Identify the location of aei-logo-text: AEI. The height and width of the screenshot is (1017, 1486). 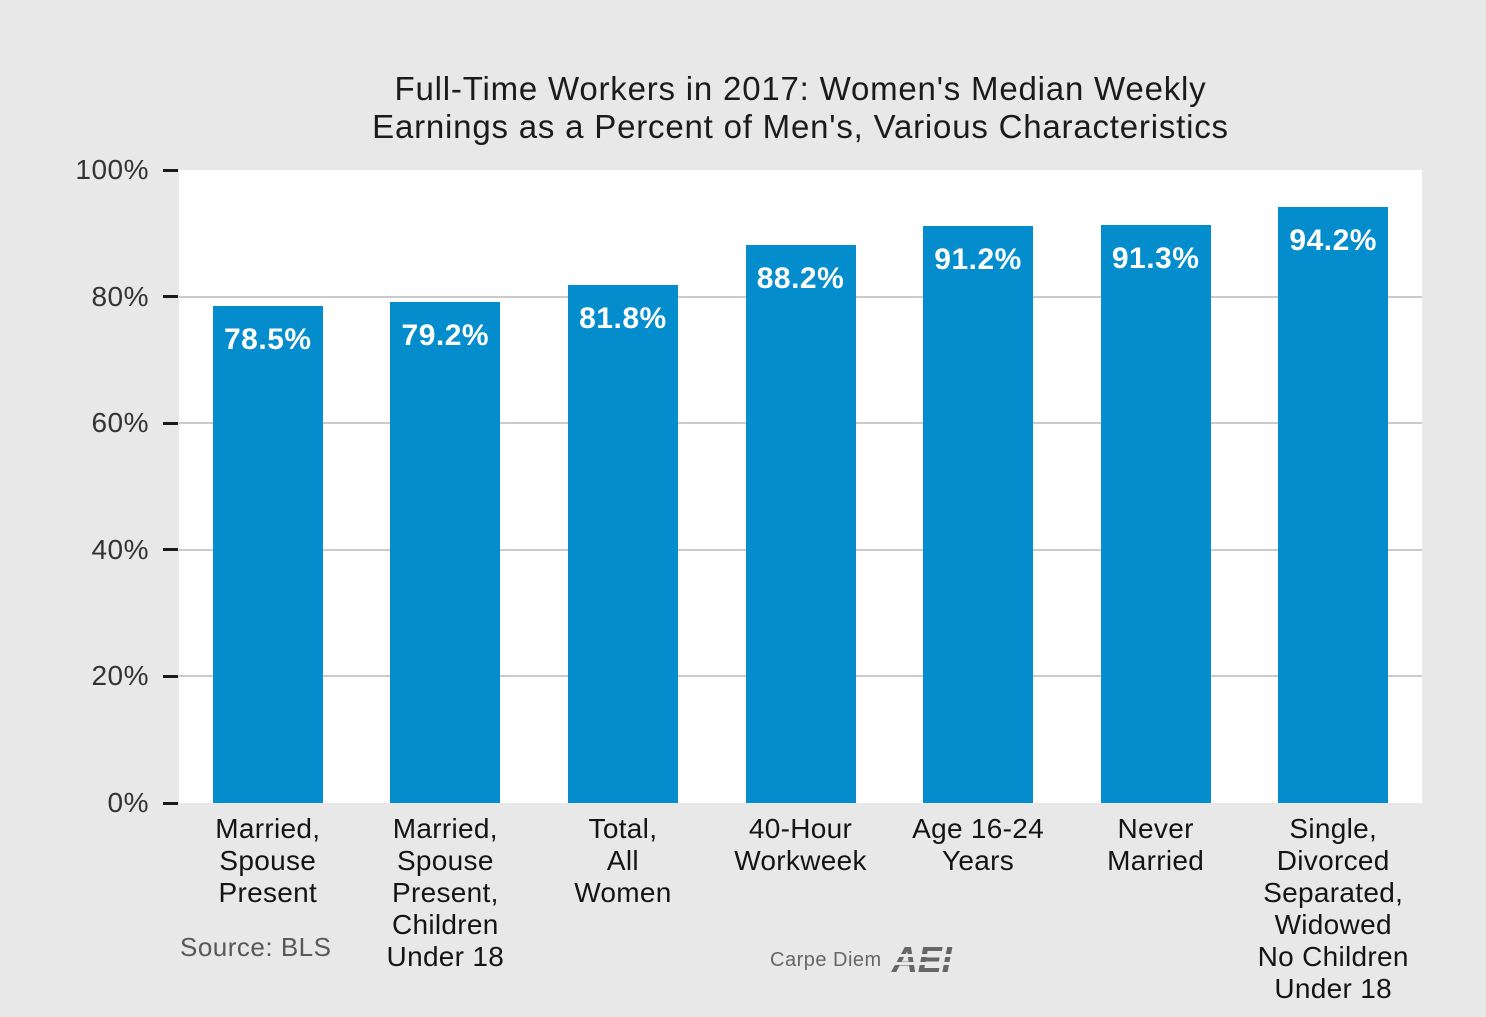
(921, 959).